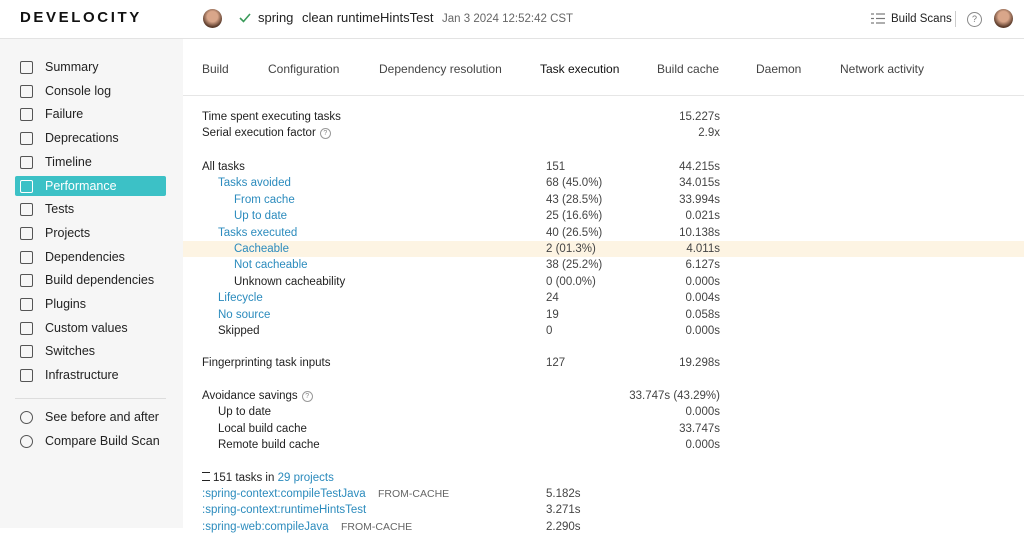 The height and width of the screenshot is (535, 1024). I want to click on sidebar-item: Timeline, so click(68, 161).